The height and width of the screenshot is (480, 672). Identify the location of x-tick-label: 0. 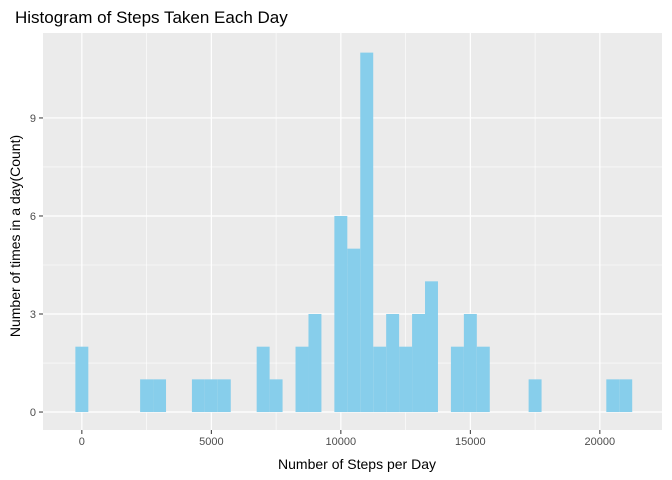
(82, 442).